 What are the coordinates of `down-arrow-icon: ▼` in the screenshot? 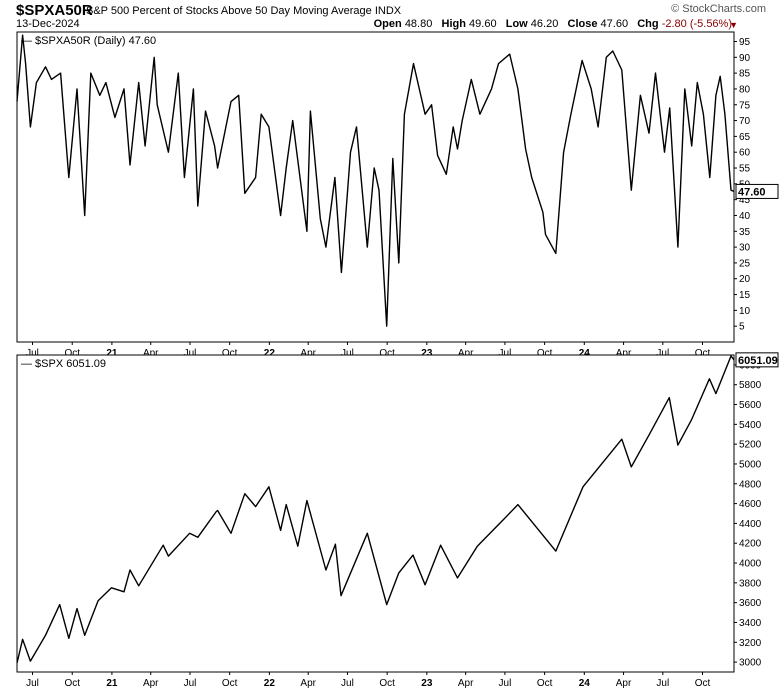 It's located at (733, 25).